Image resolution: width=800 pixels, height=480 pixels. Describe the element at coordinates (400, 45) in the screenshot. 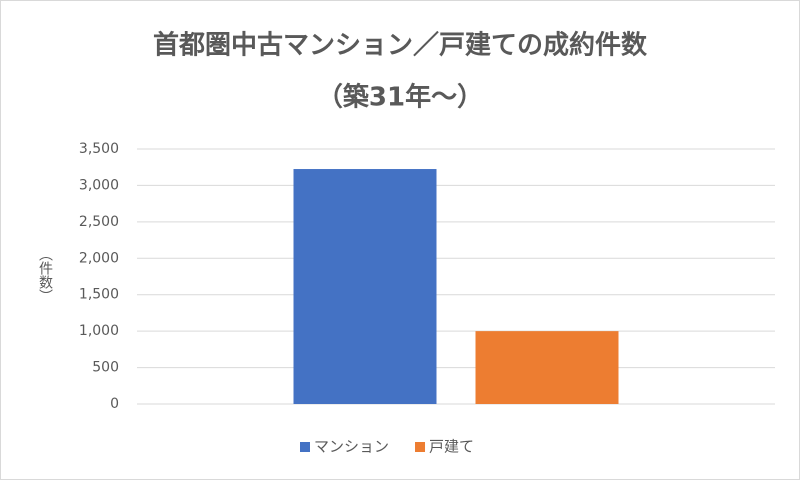

I see `chart-title: 首都圏中古マンション／戸建ての成約件数` at that location.